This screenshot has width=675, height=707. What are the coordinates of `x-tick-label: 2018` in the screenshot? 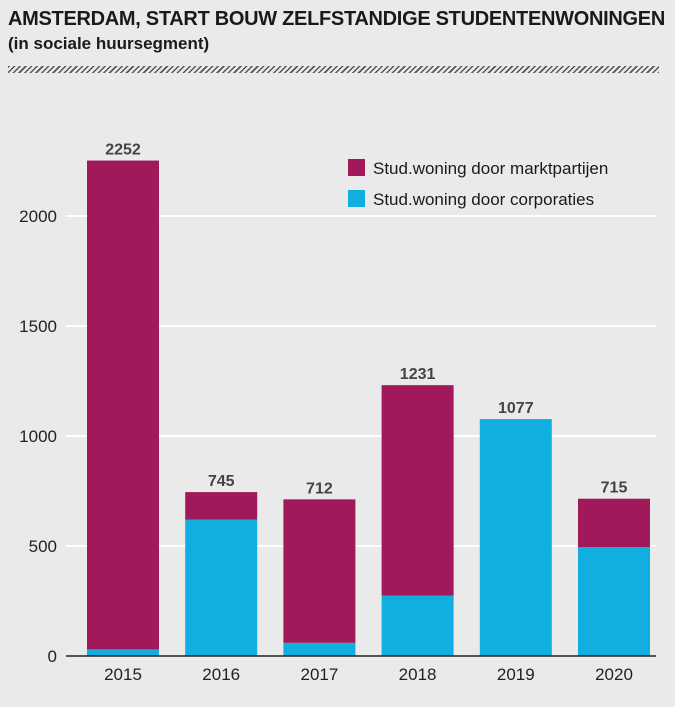 It's located at (418, 674).